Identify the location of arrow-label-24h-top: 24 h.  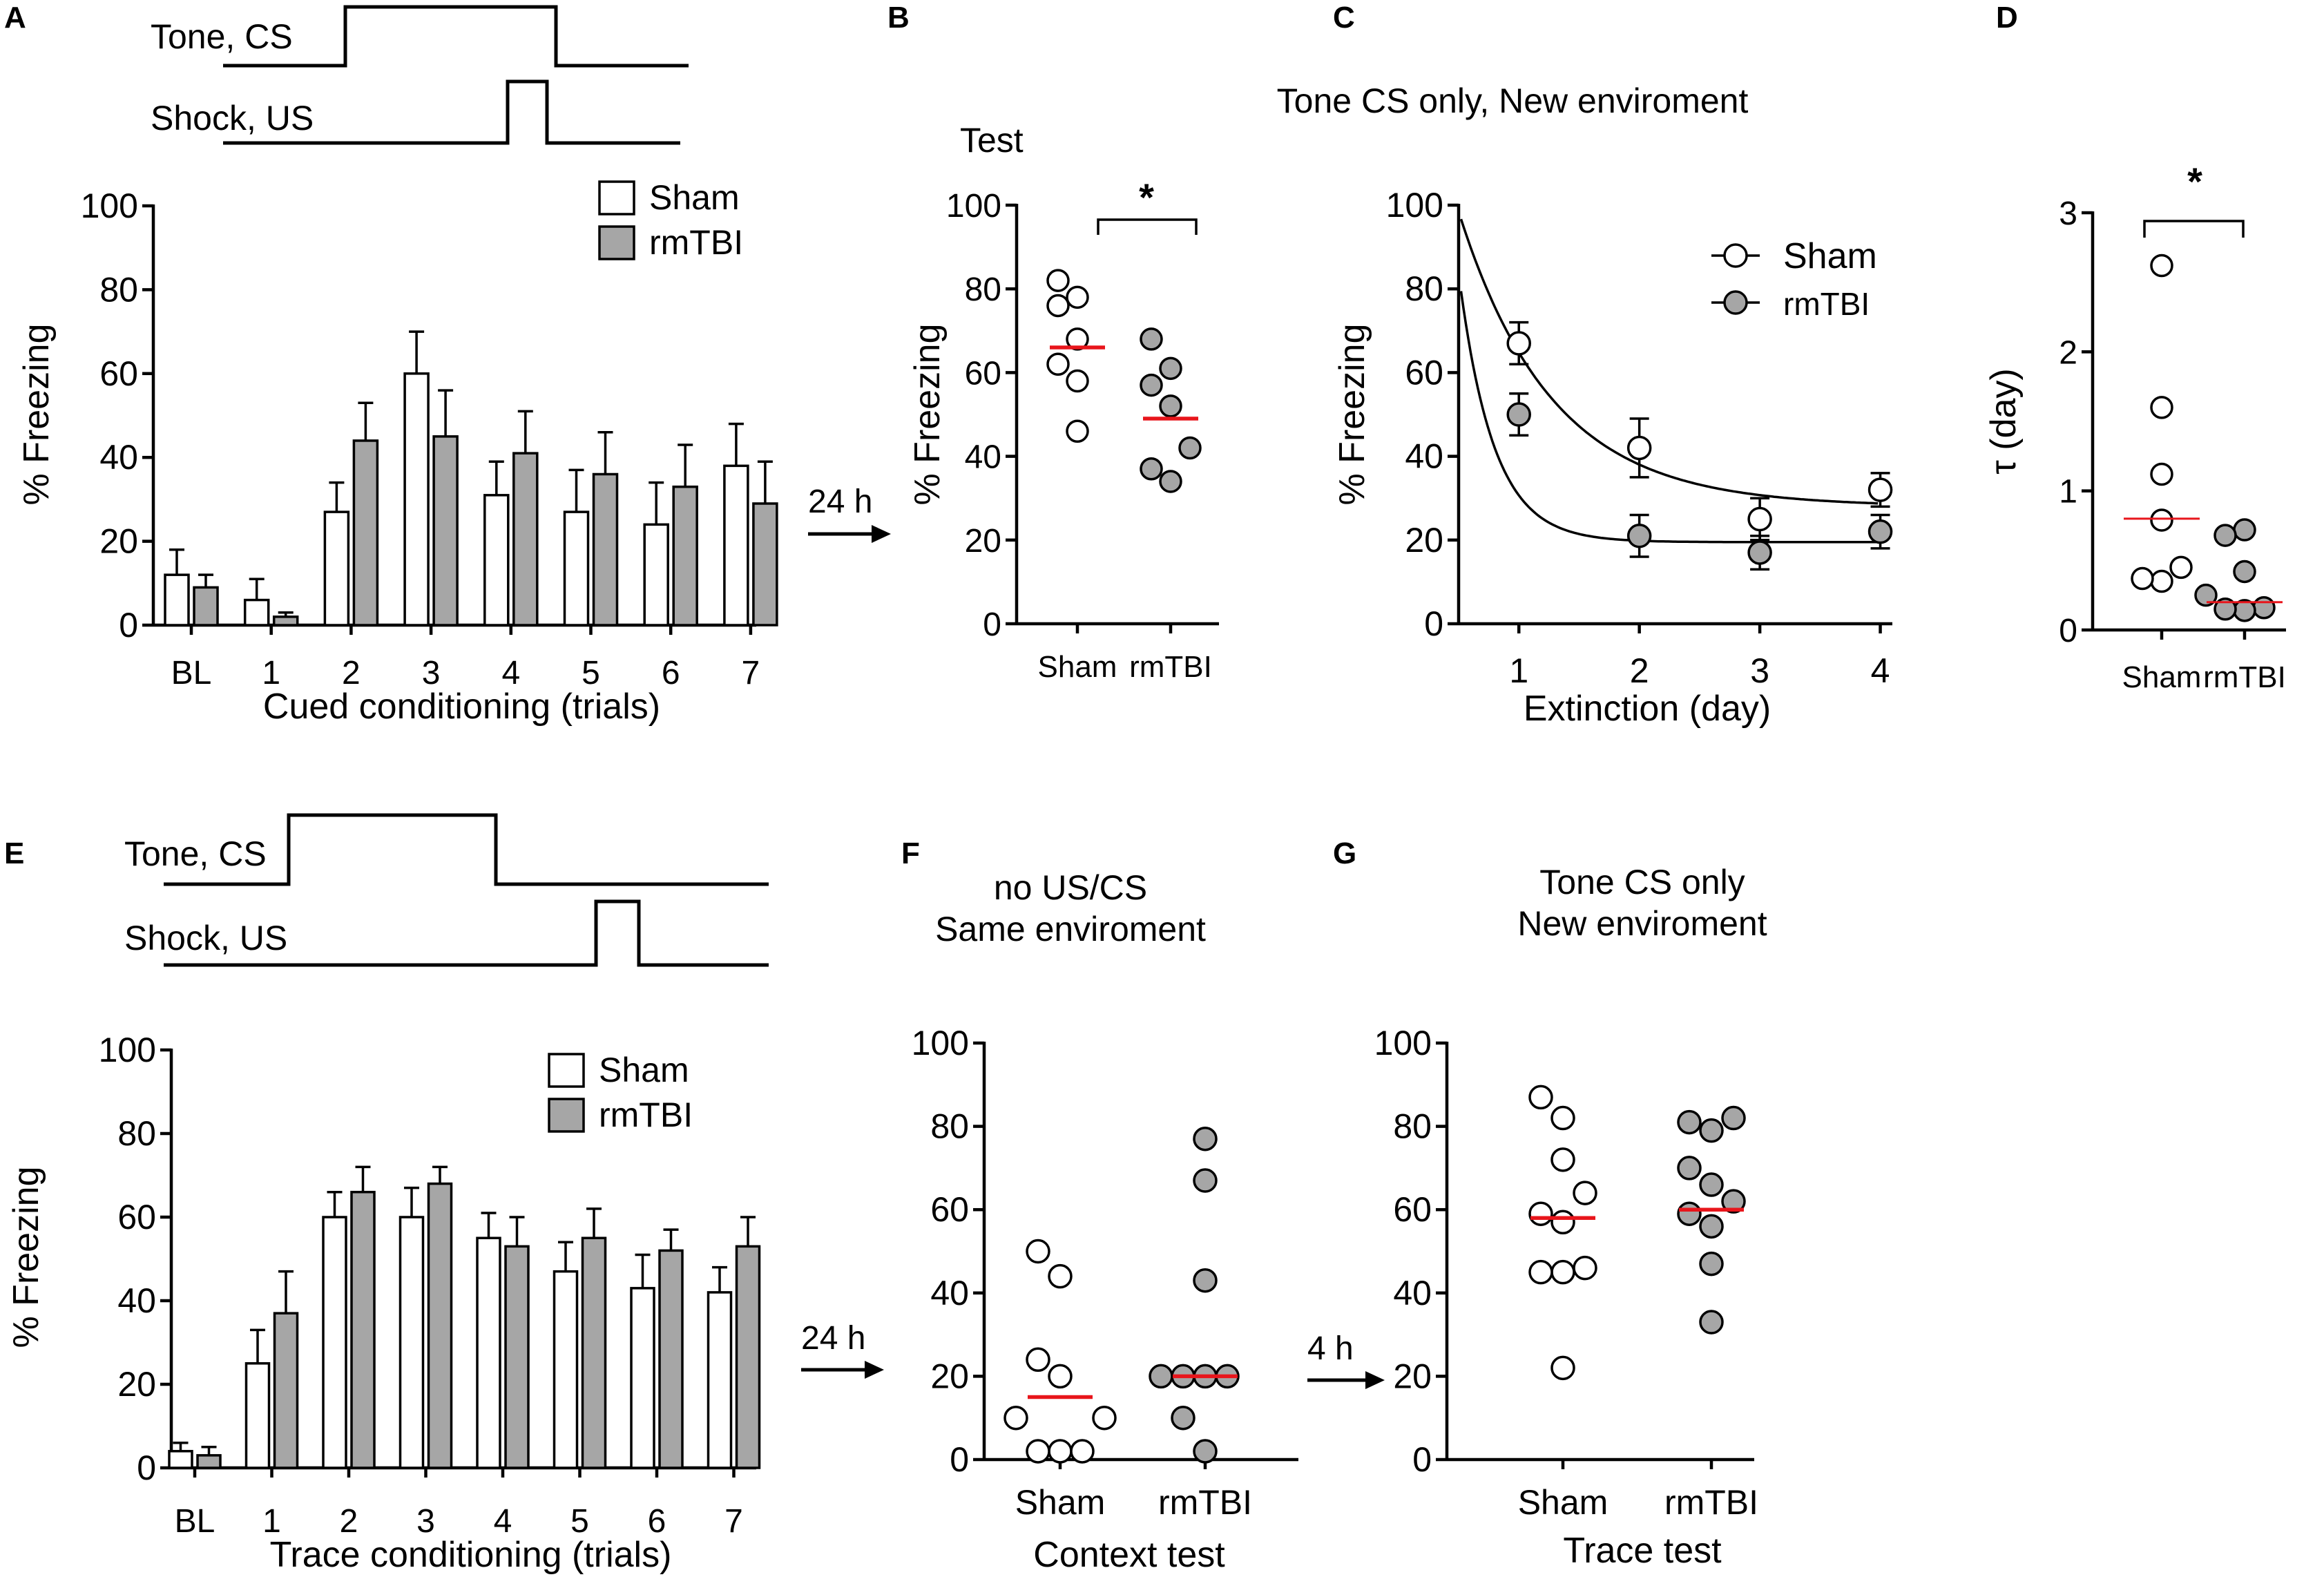
(840, 502).